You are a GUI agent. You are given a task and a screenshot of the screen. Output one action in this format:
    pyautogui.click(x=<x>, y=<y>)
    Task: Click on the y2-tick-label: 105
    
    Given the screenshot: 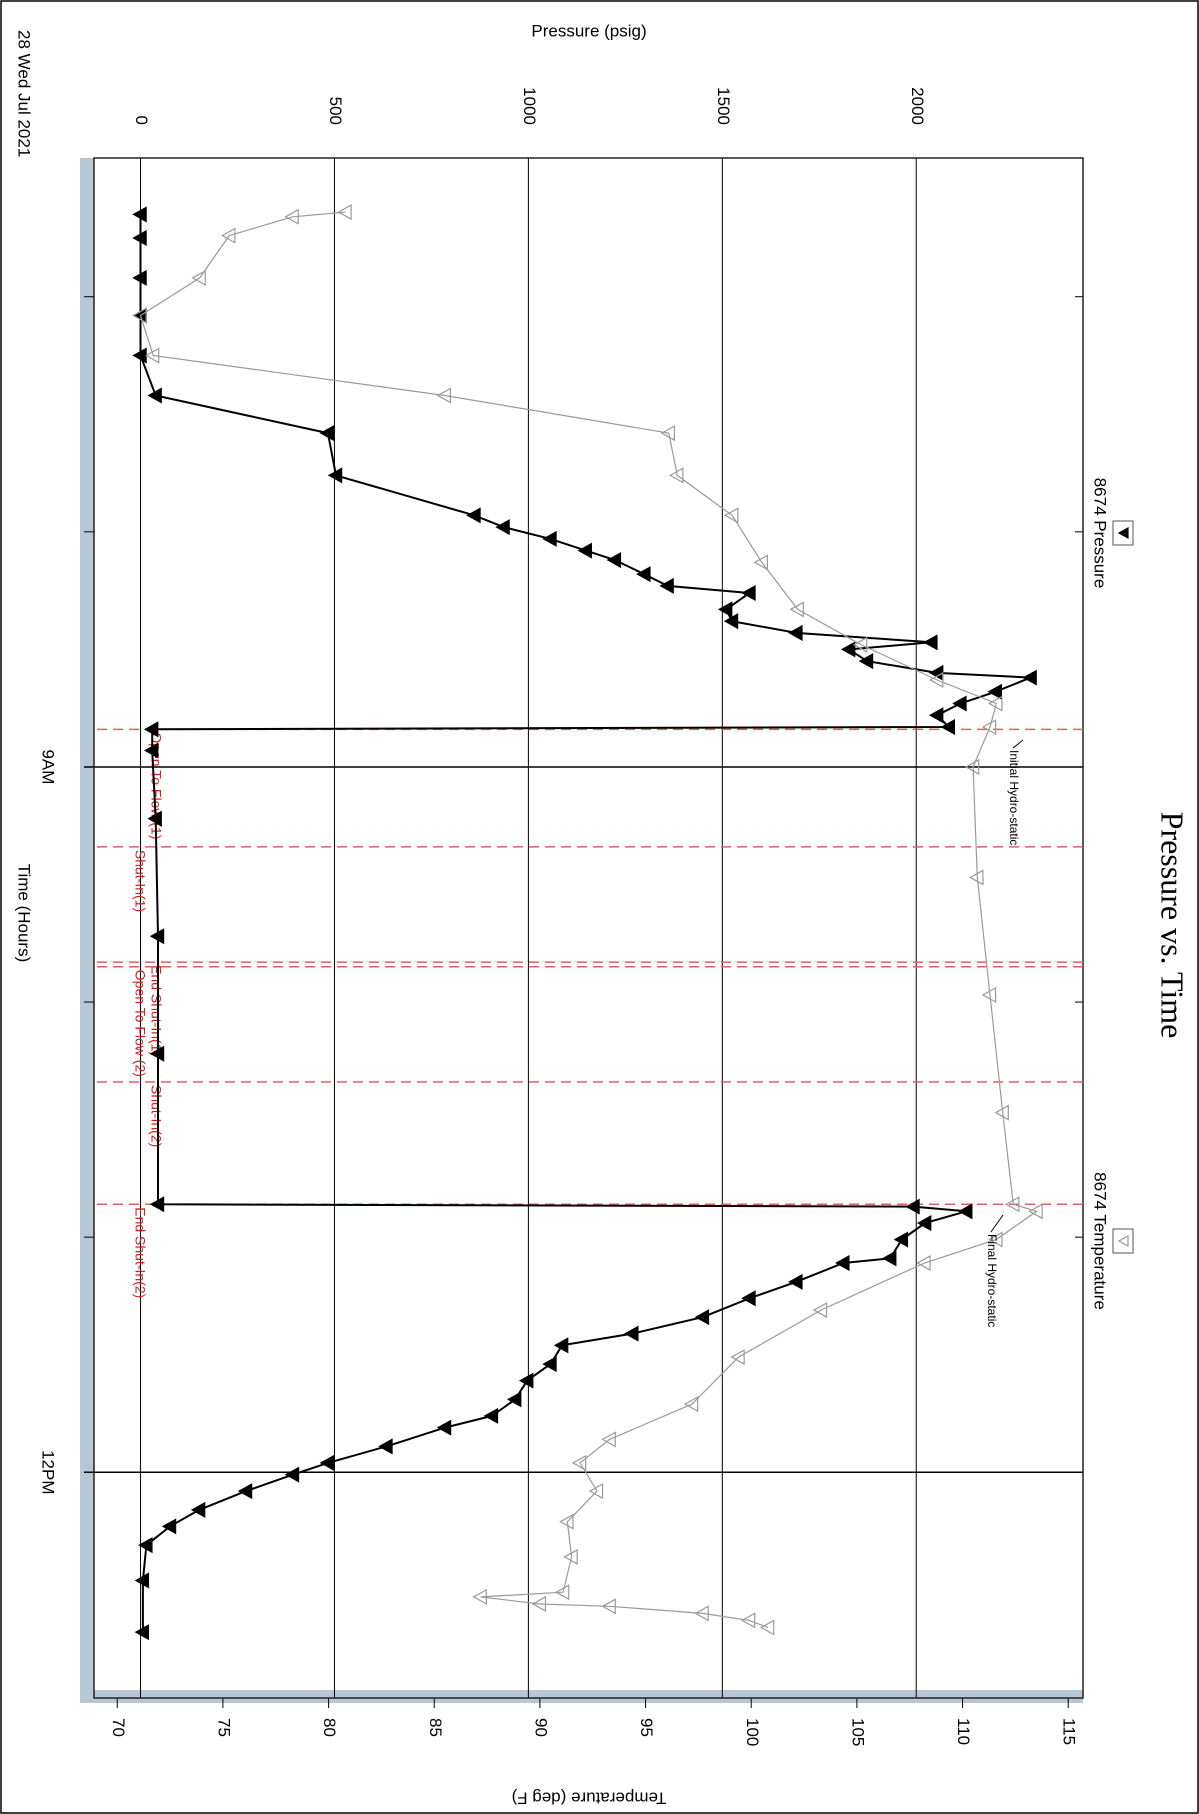 What is the action you would take?
    pyautogui.click(x=857, y=1732)
    